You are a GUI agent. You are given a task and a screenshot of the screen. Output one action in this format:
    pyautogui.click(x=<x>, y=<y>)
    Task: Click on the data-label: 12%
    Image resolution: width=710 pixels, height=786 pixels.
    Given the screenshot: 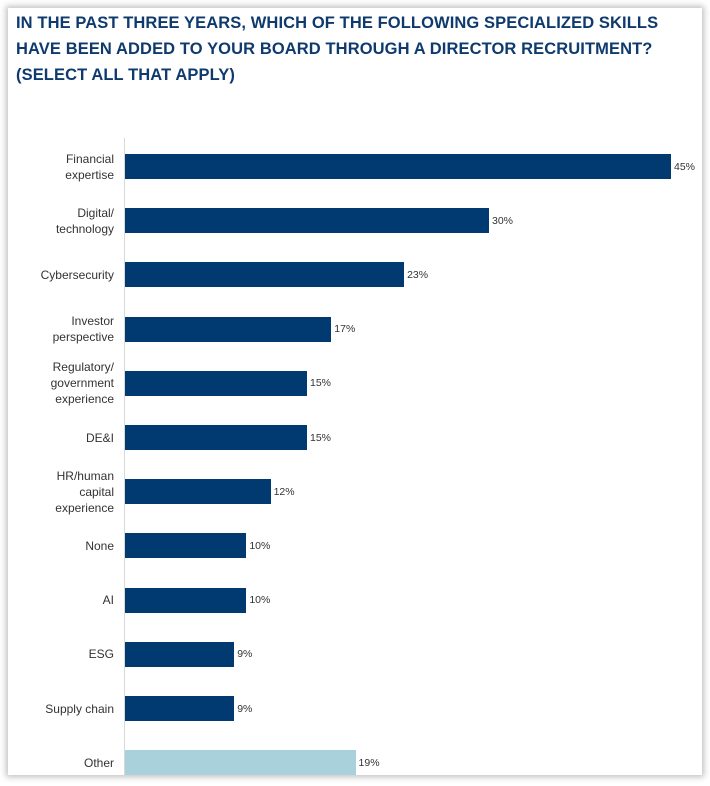 What is the action you would take?
    pyautogui.click(x=284, y=491)
    